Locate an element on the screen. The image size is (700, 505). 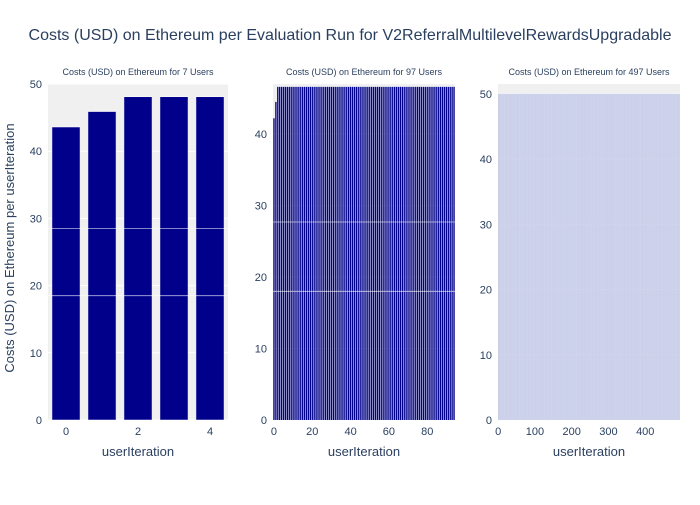
subplot-title: Costs (USD) on Ethereum for 7 Users is located at coordinates (138, 72).